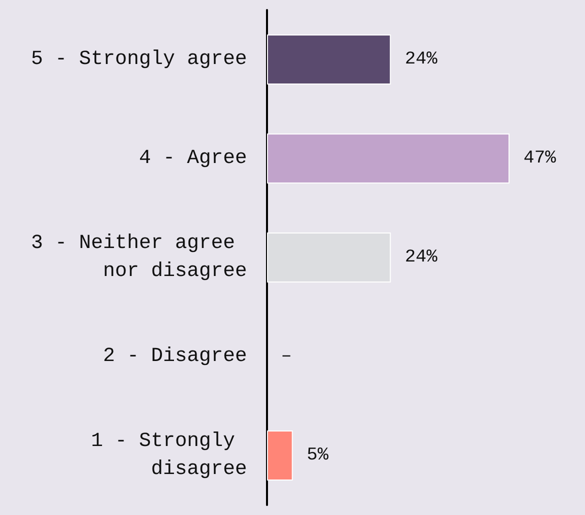 The width and height of the screenshot is (585, 515). I want to click on y-tick-label: 4 - Agree, so click(192, 158).